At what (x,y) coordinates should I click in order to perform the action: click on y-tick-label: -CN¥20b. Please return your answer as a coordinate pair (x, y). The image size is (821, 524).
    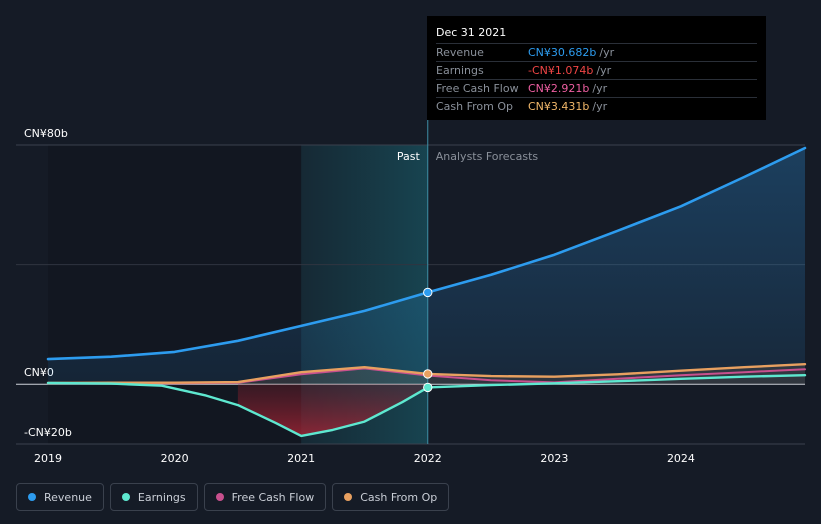
    Looking at the image, I should click on (48, 432).